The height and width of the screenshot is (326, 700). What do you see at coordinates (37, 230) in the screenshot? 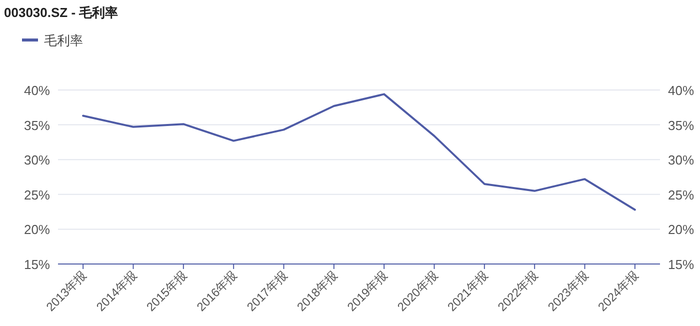
I see `y-tick-label: 20%` at bounding box center [37, 230].